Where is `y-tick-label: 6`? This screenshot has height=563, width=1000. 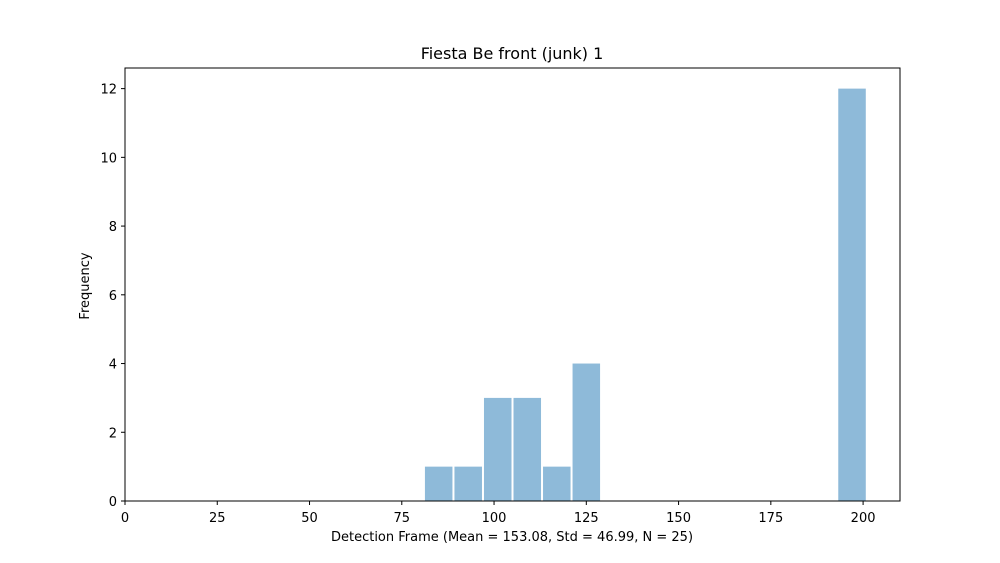 y-tick-label: 6 is located at coordinates (113, 296).